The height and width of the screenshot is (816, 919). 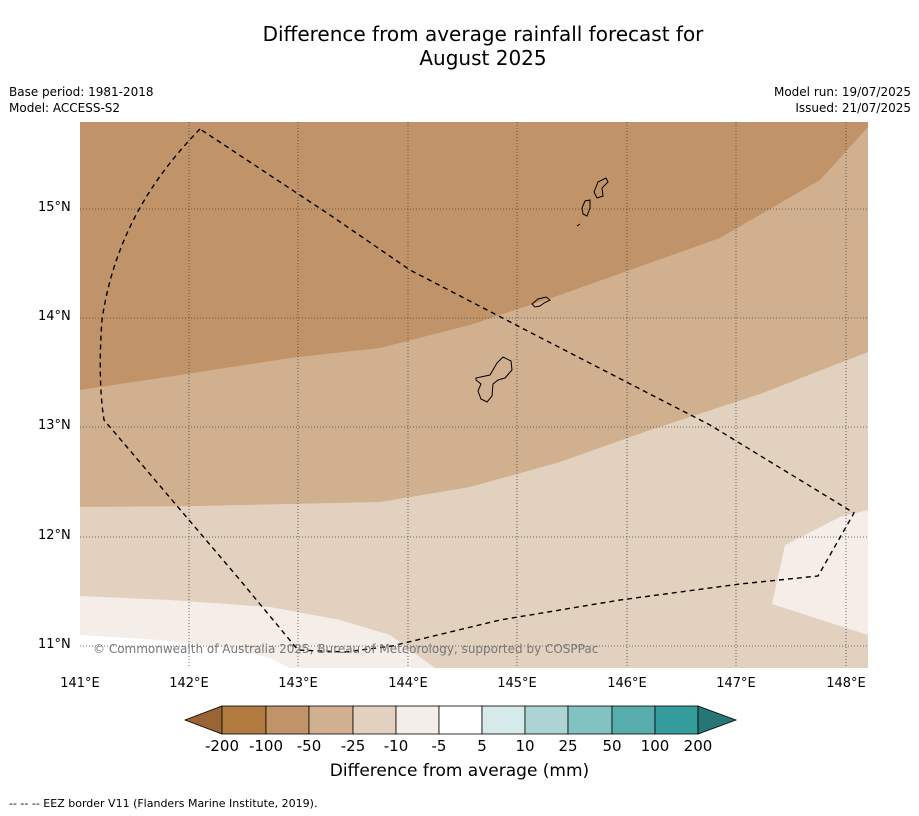 I want to click on lon-label-144e: 144°E, so click(x=408, y=683).